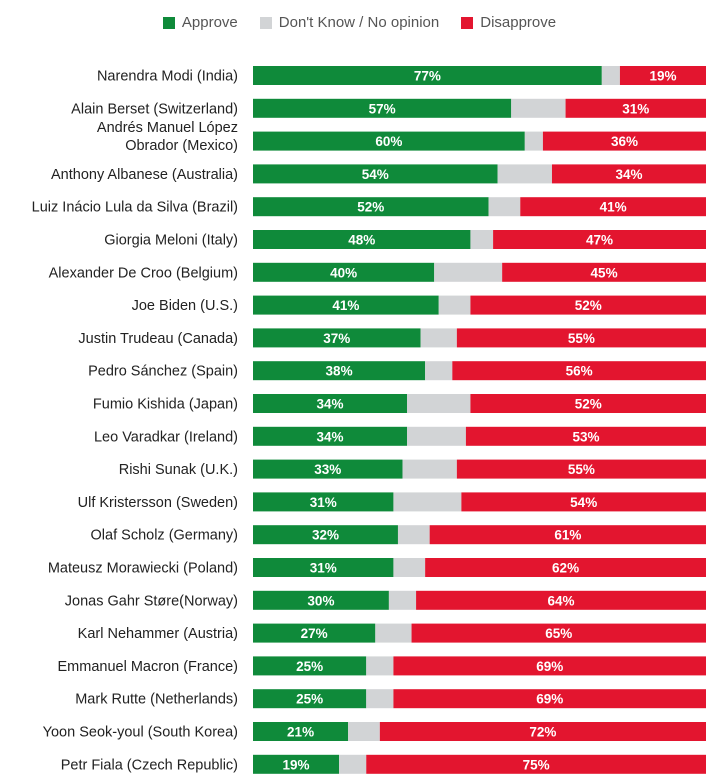 The height and width of the screenshot is (783, 719). I want to click on category-label-line: Andrés Manuel López, so click(167, 128).